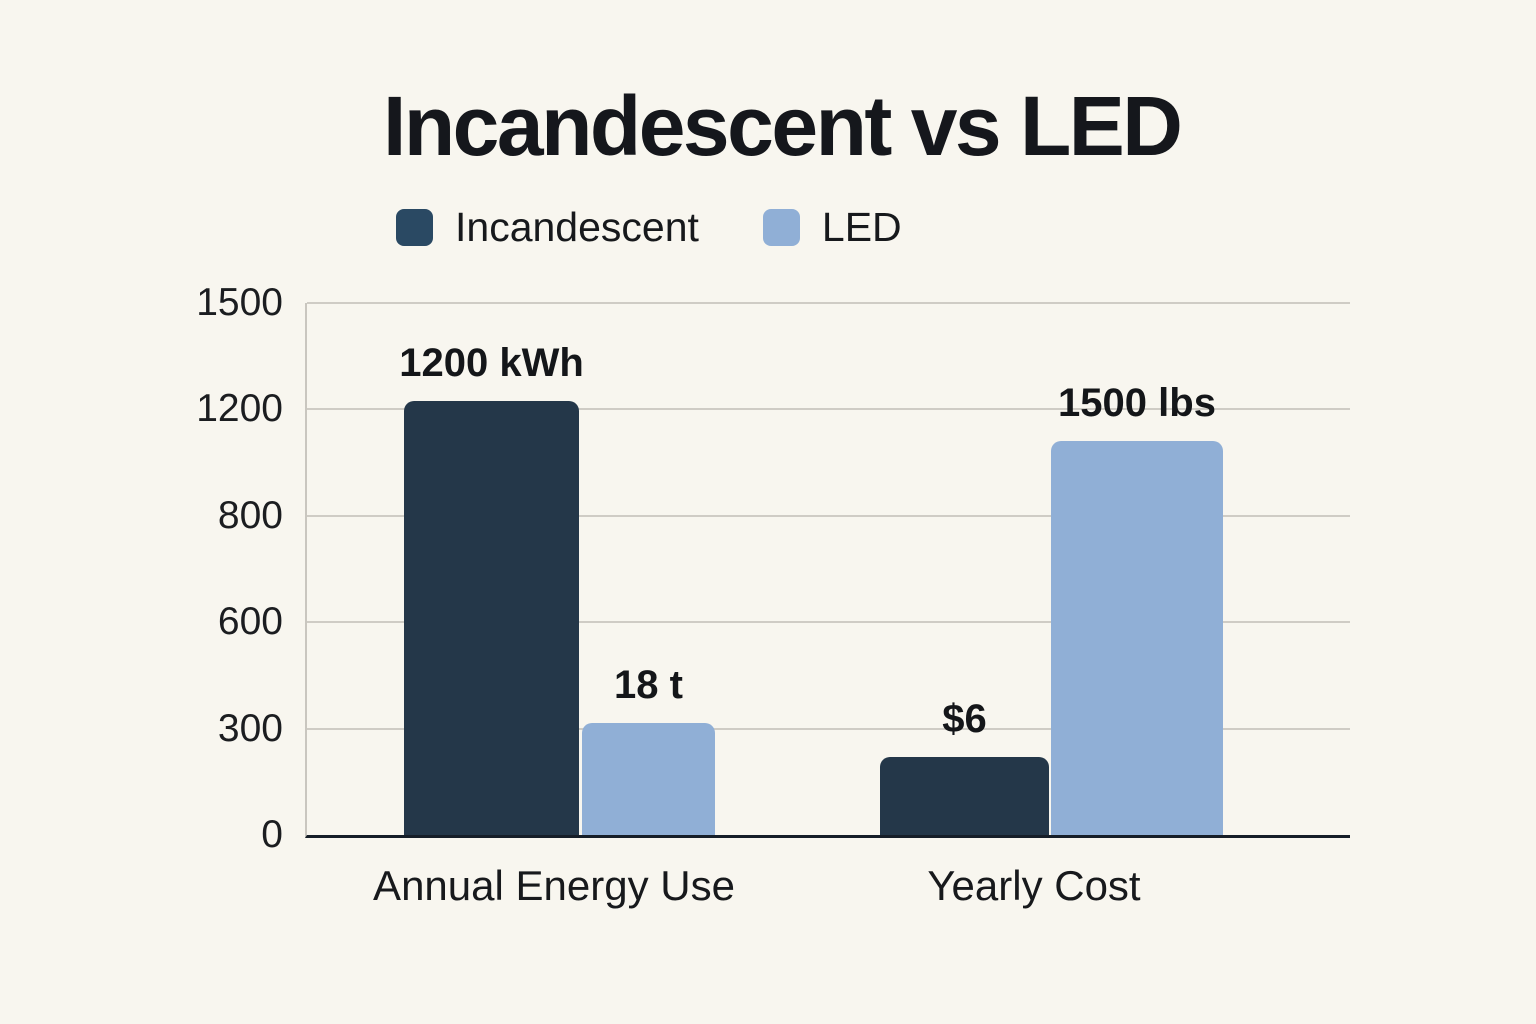 The image size is (1536, 1024). What do you see at coordinates (1034, 885) in the screenshot?
I see `x-axis-label-yearly-cost: Yearly Cost` at bounding box center [1034, 885].